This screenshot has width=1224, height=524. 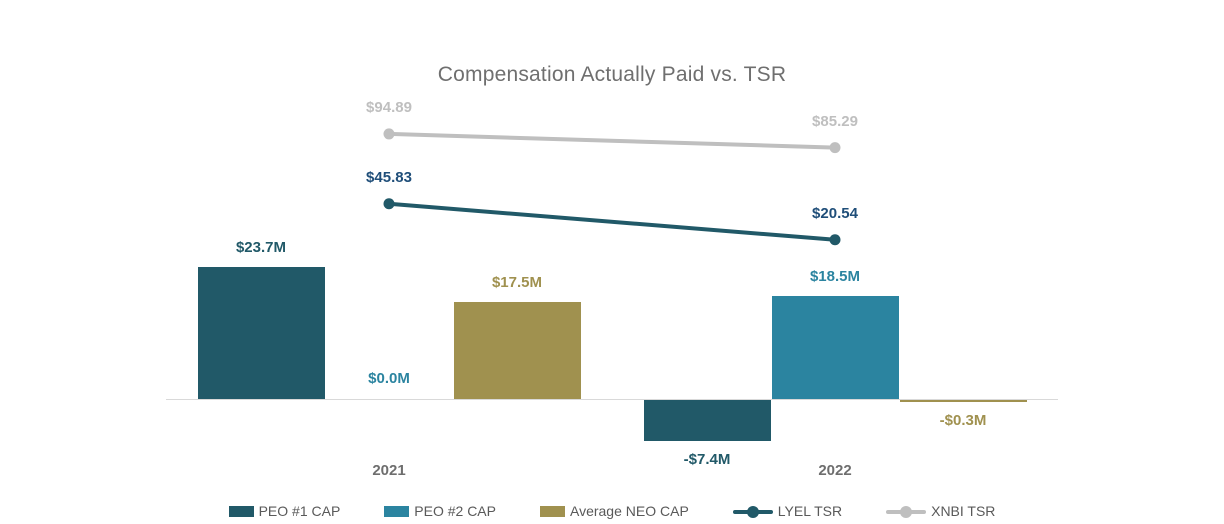 I want to click on legend-item-lyel-tsr: LYEL TSR, so click(x=787, y=511).